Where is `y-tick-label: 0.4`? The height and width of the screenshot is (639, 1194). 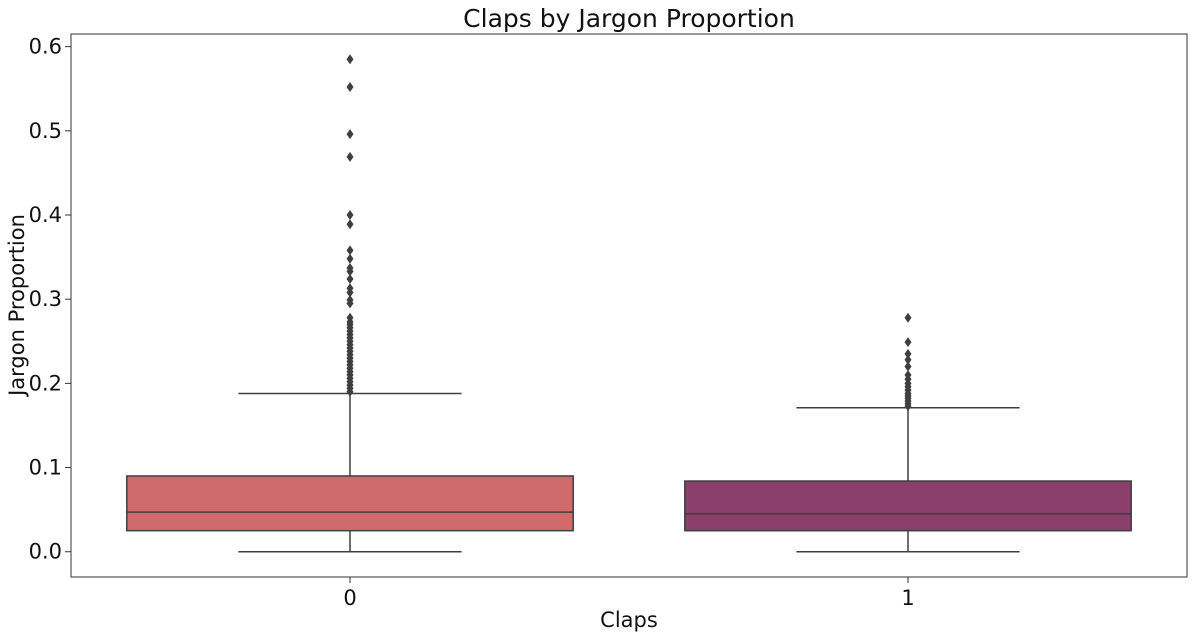
y-tick-label: 0.4 is located at coordinates (45, 215).